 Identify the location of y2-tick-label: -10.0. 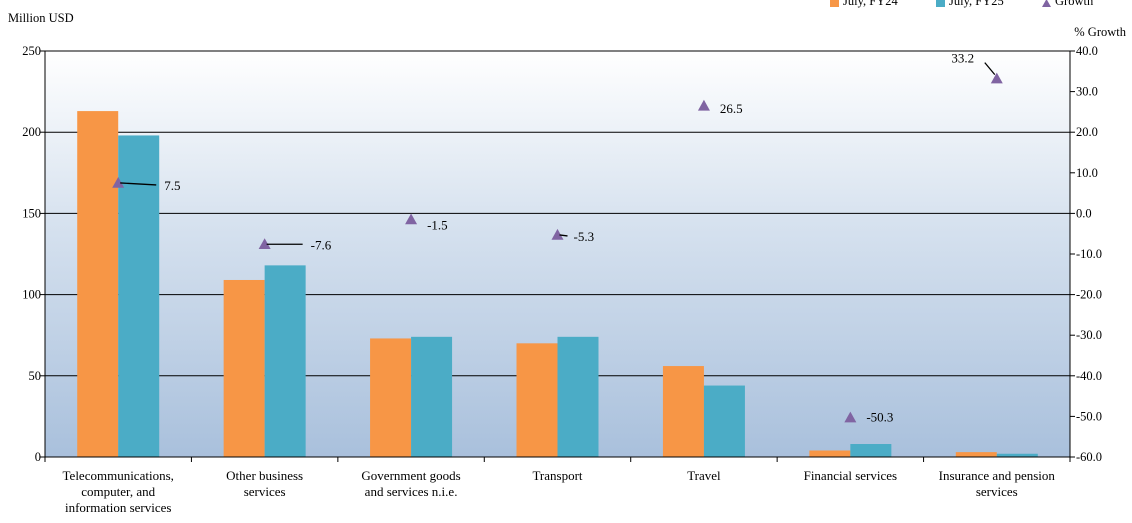
(1089, 254).